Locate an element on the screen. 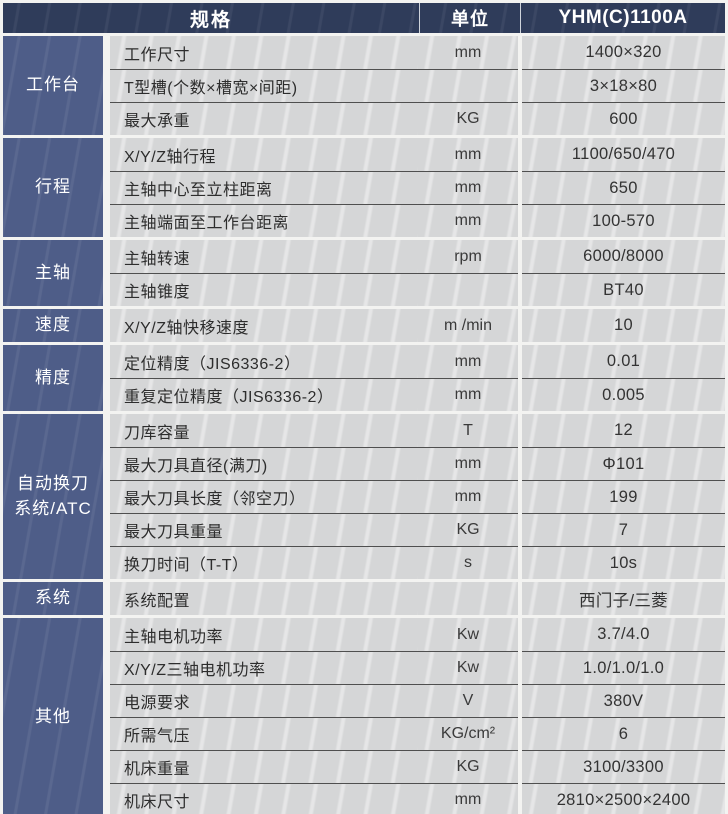  group-spindle: 主轴 主轴转速 rpm 6000/8000 主轴锥度 BT40 is located at coordinates (364, 273).